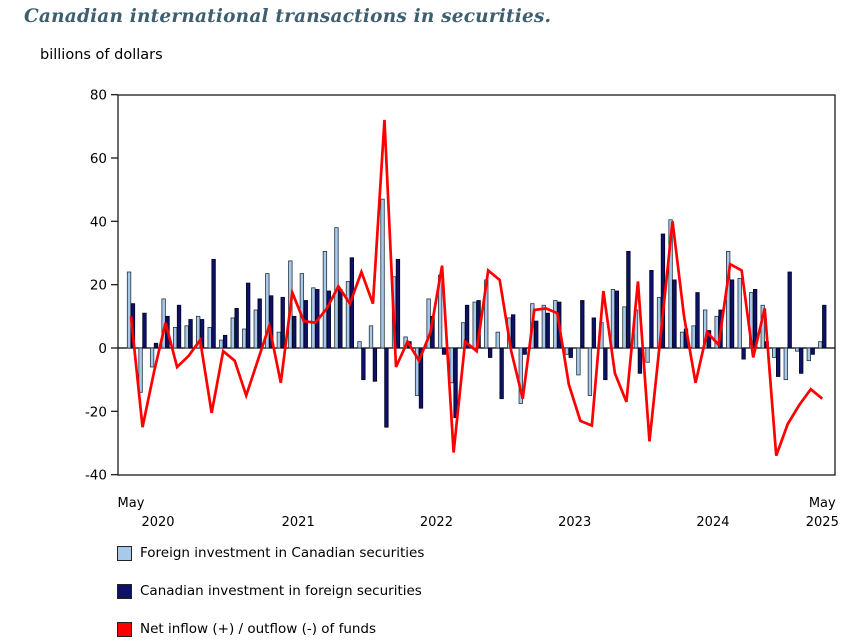 This screenshot has width=858, height=641. What do you see at coordinates (156, 345) in the screenshot?
I see `bar-canadian-Jul 2020` at bounding box center [156, 345].